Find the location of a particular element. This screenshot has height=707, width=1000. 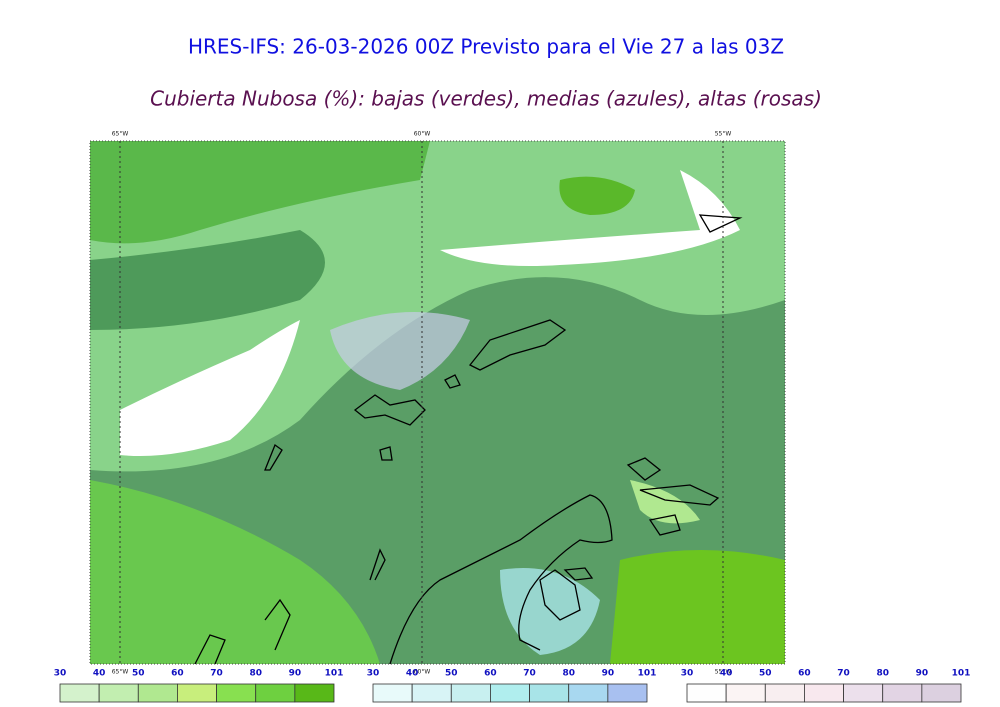

lon-label-top: 65°W is located at coordinates (120, 134).